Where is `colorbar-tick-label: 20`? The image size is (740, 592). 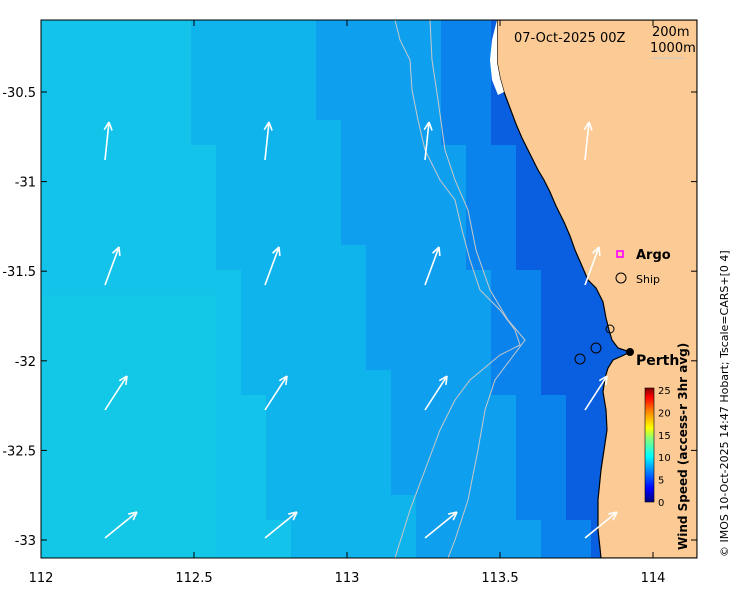
colorbar-tick-label: 20 is located at coordinates (664, 413).